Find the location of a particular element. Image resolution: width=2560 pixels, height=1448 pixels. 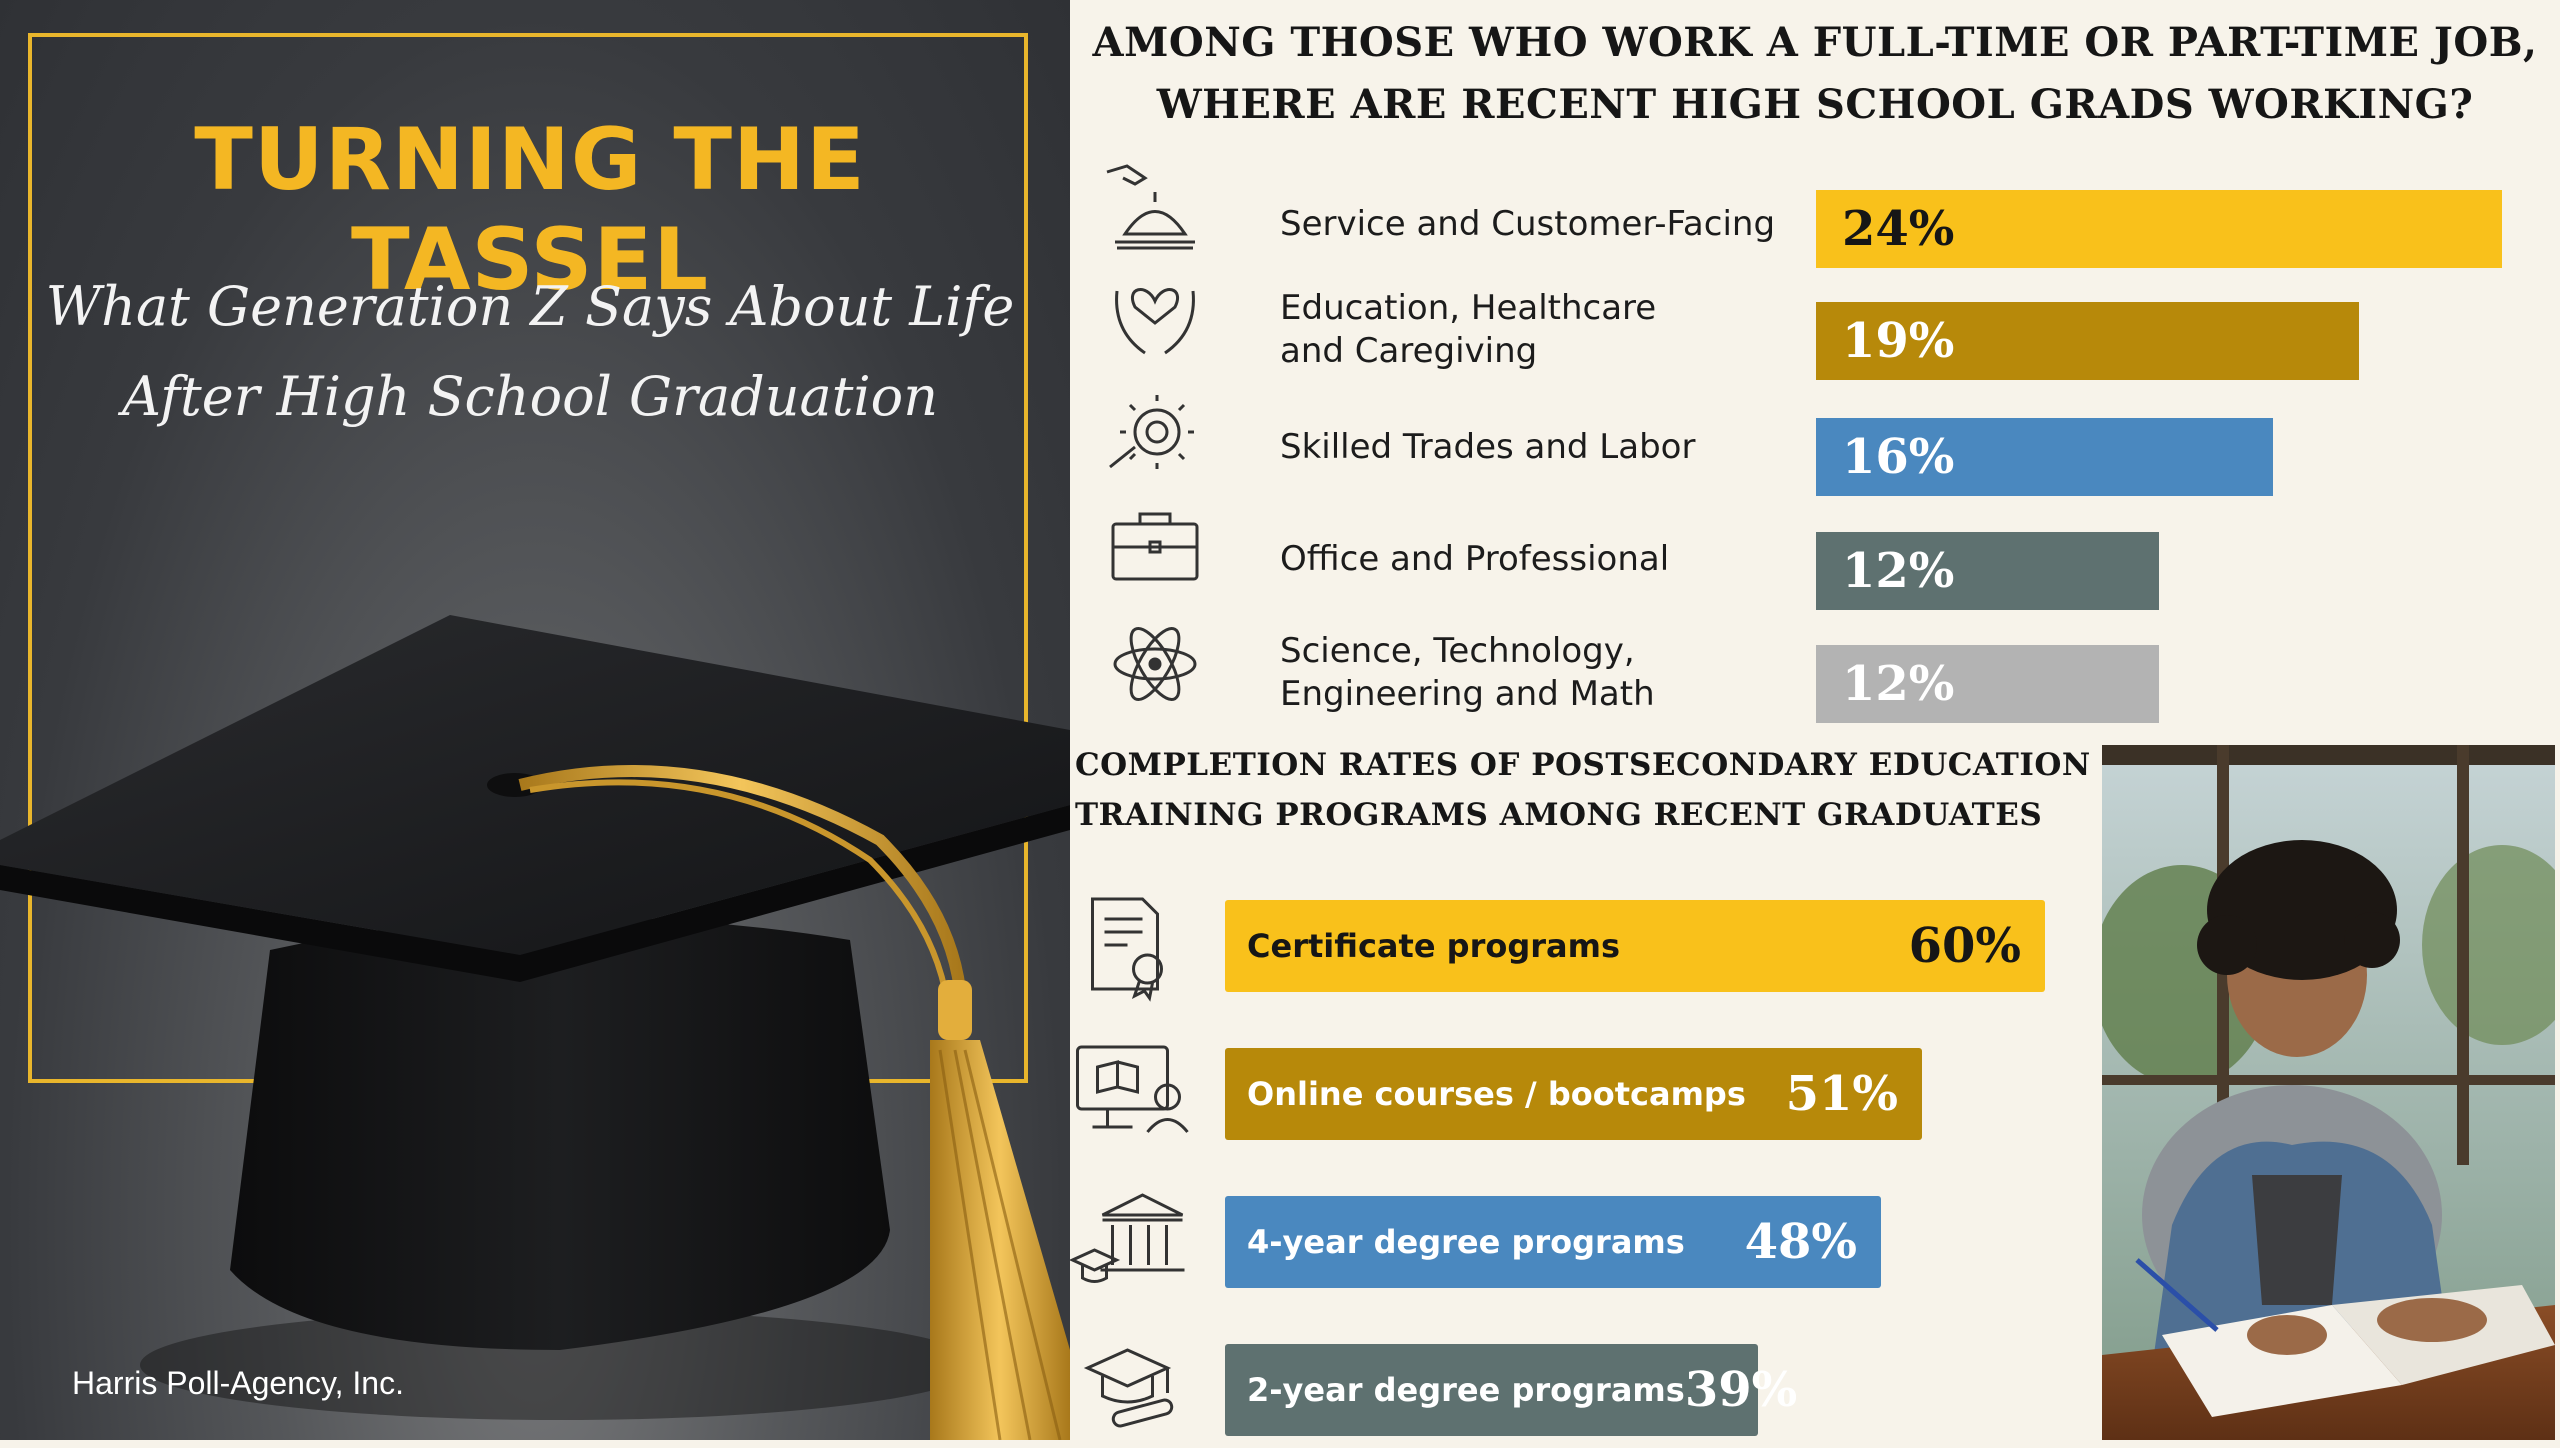

student-studying-photo is located at coordinates (2328, 1092).